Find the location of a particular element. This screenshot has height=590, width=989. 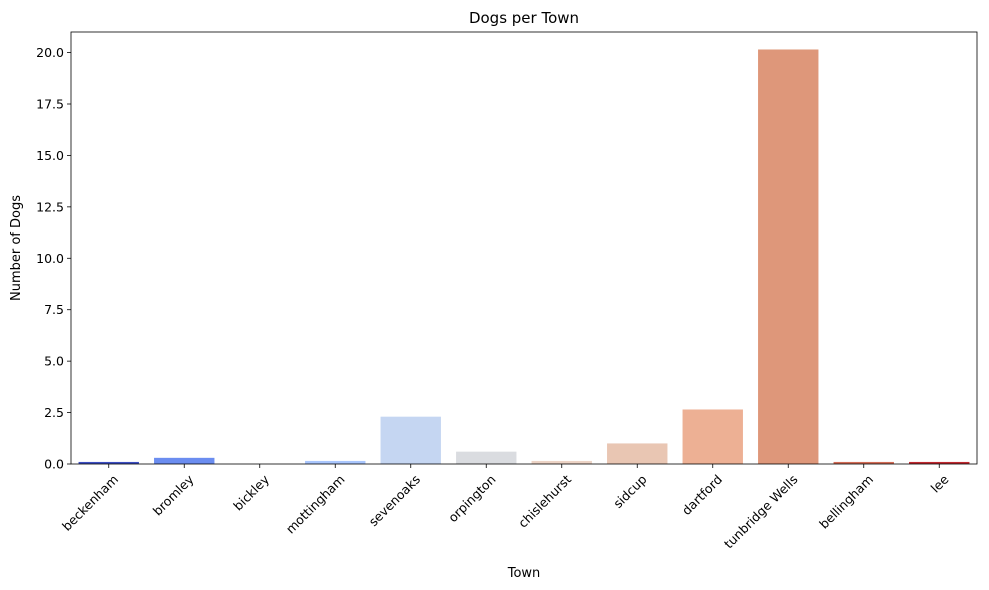

x-tick-label: bickley is located at coordinates (251, 492).